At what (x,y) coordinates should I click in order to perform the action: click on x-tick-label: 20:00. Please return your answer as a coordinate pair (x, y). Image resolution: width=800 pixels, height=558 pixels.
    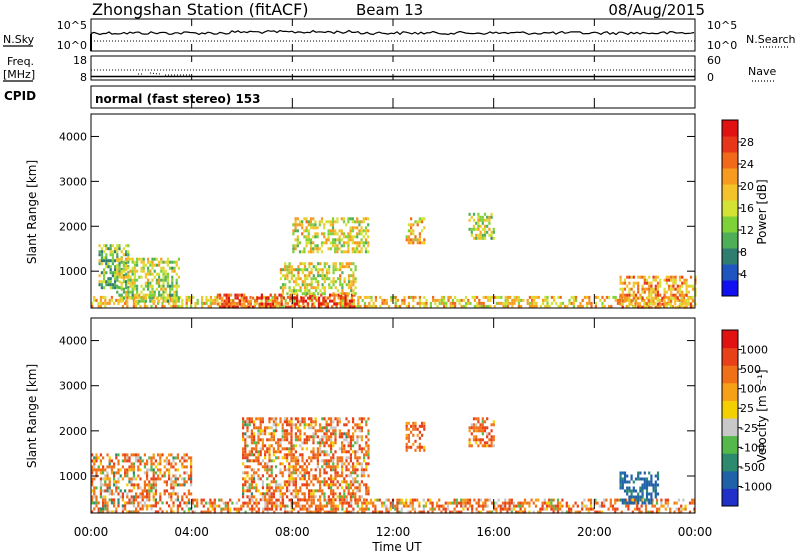
    Looking at the image, I should click on (594, 532).